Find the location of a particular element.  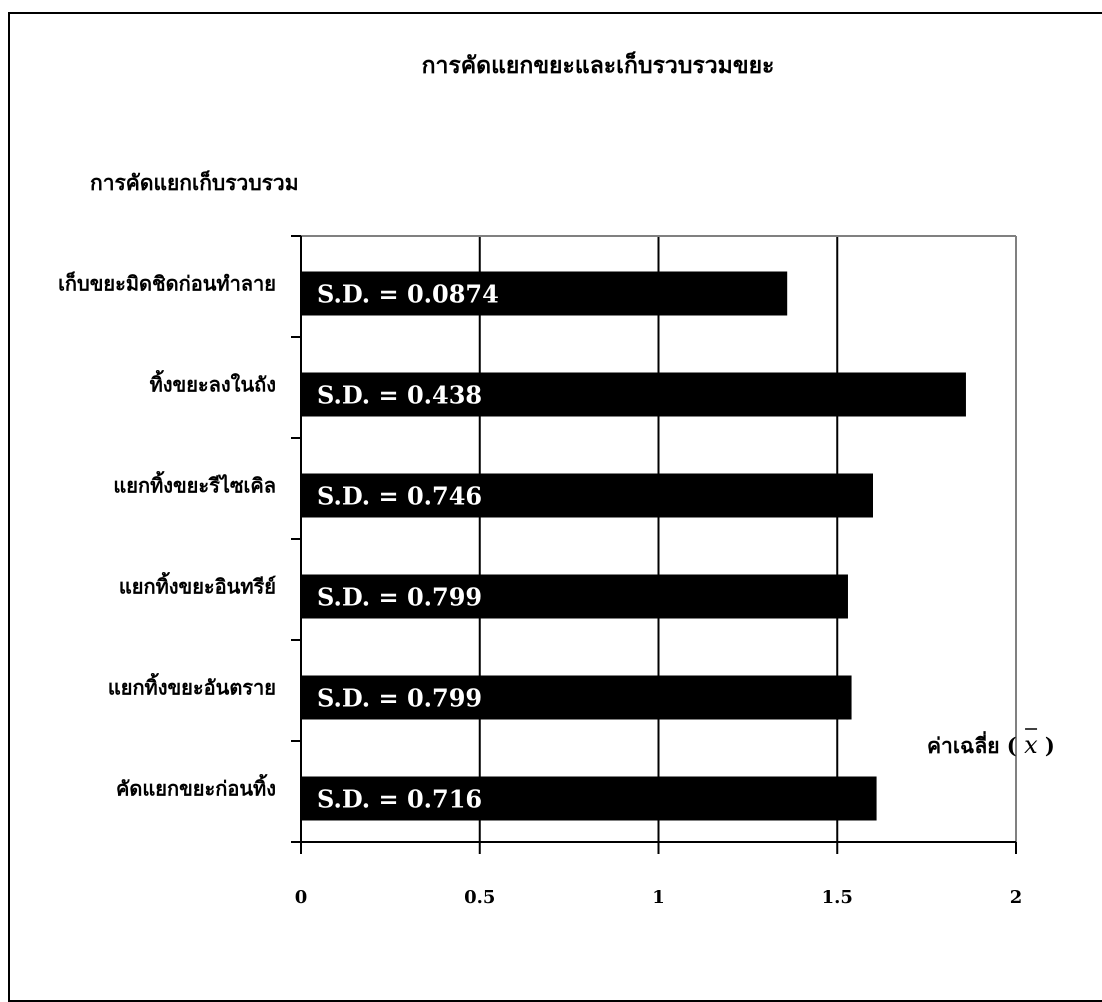

chart-title: การคัดแยกขยะและเก็บรวบรวมขยะ is located at coordinates (598, 64).